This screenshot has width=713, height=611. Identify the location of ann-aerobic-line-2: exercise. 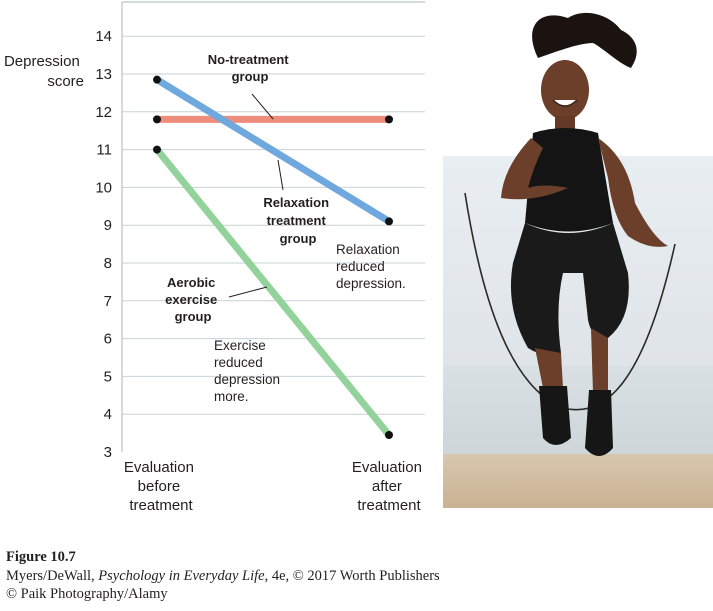
(191, 299).